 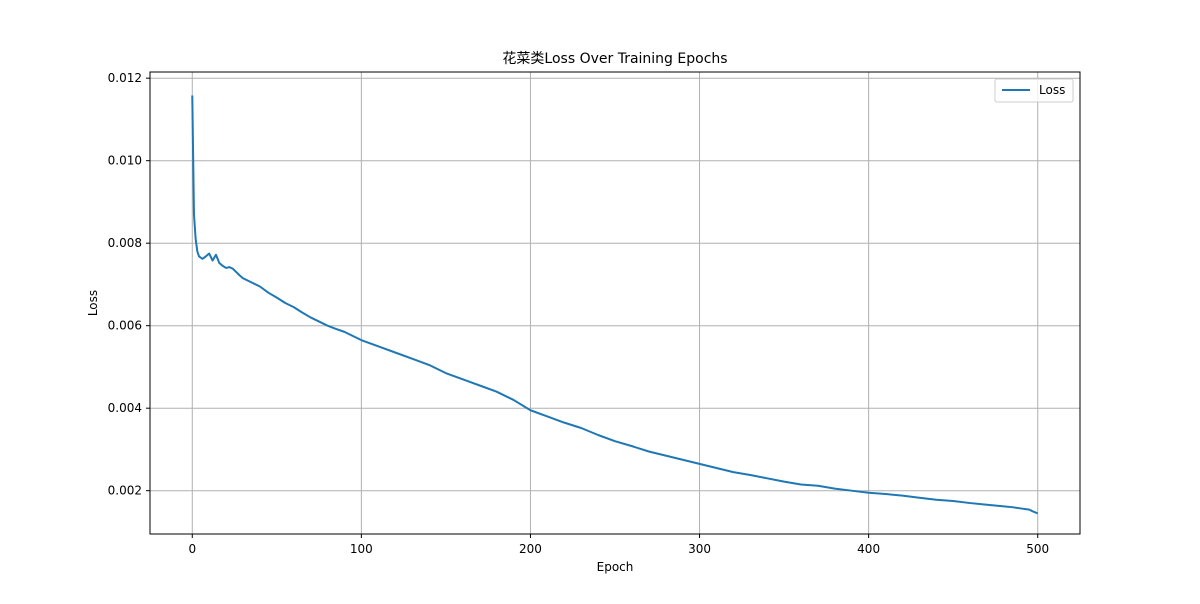 What do you see at coordinates (614, 59) in the screenshot?
I see `chart-title: 花菜类Loss Over Training Epochs` at bounding box center [614, 59].